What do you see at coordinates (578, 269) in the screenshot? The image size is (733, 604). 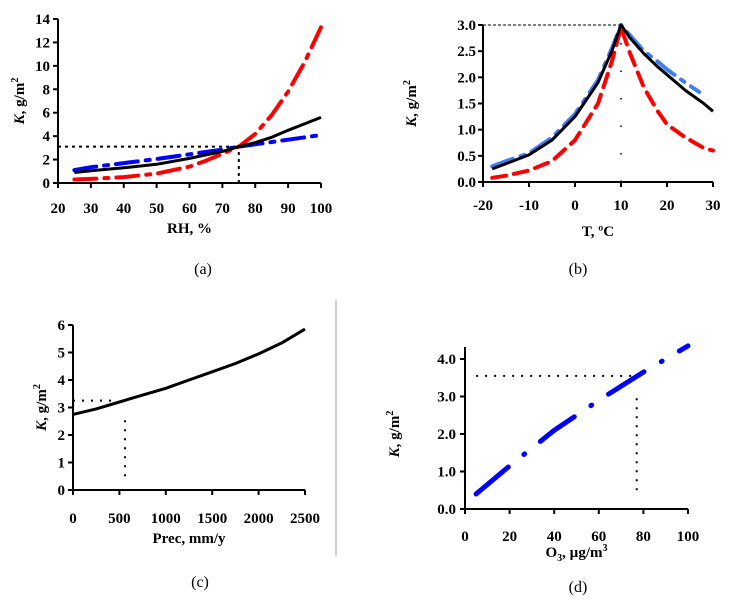 I see `caption-b: (b)` at bounding box center [578, 269].